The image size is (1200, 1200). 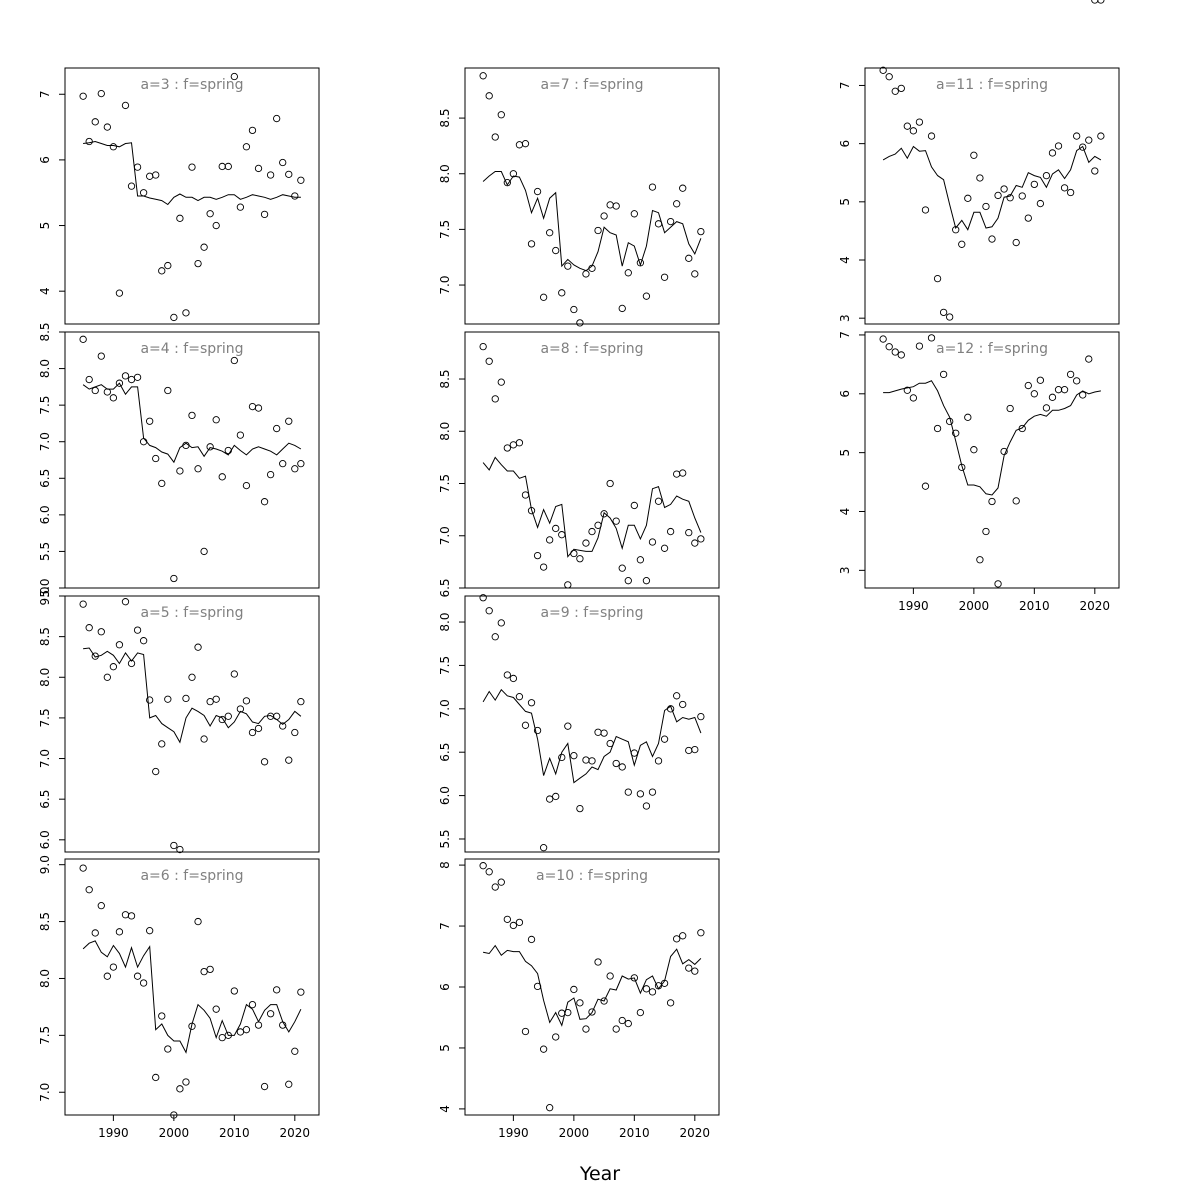 What do you see at coordinates (913, 606) in the screenshot?
I see `x-tick-label: 1990` at bounding box center [913, 606].